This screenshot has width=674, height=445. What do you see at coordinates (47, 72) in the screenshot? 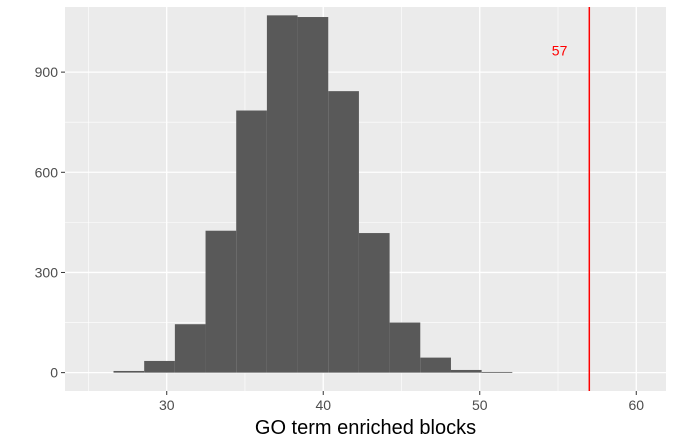
I see `y-tick-label: 900` at bounding box center [47, 72].